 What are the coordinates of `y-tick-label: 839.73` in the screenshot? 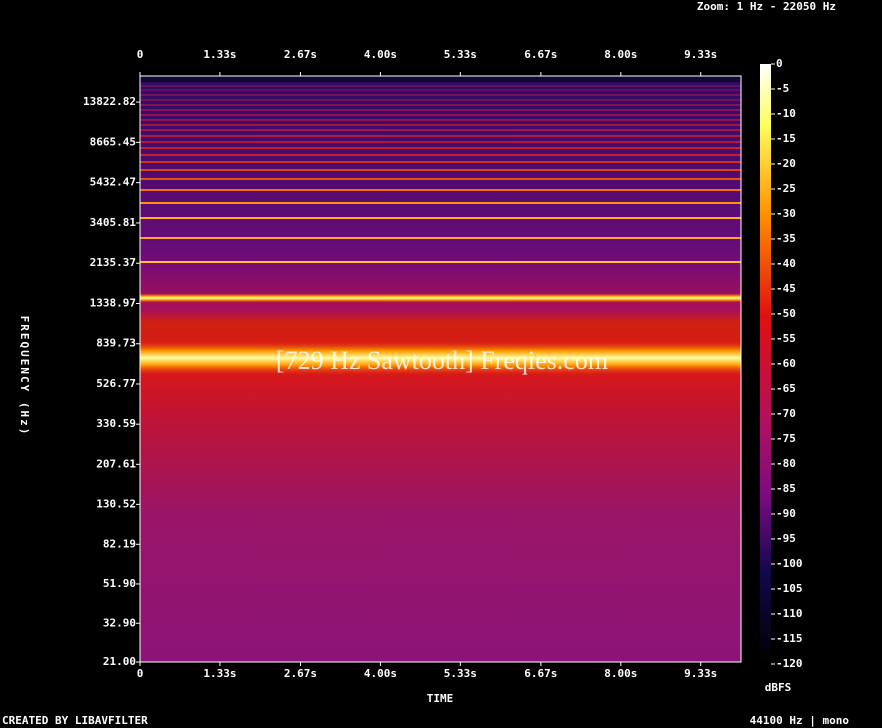 It's located at (116, 343).